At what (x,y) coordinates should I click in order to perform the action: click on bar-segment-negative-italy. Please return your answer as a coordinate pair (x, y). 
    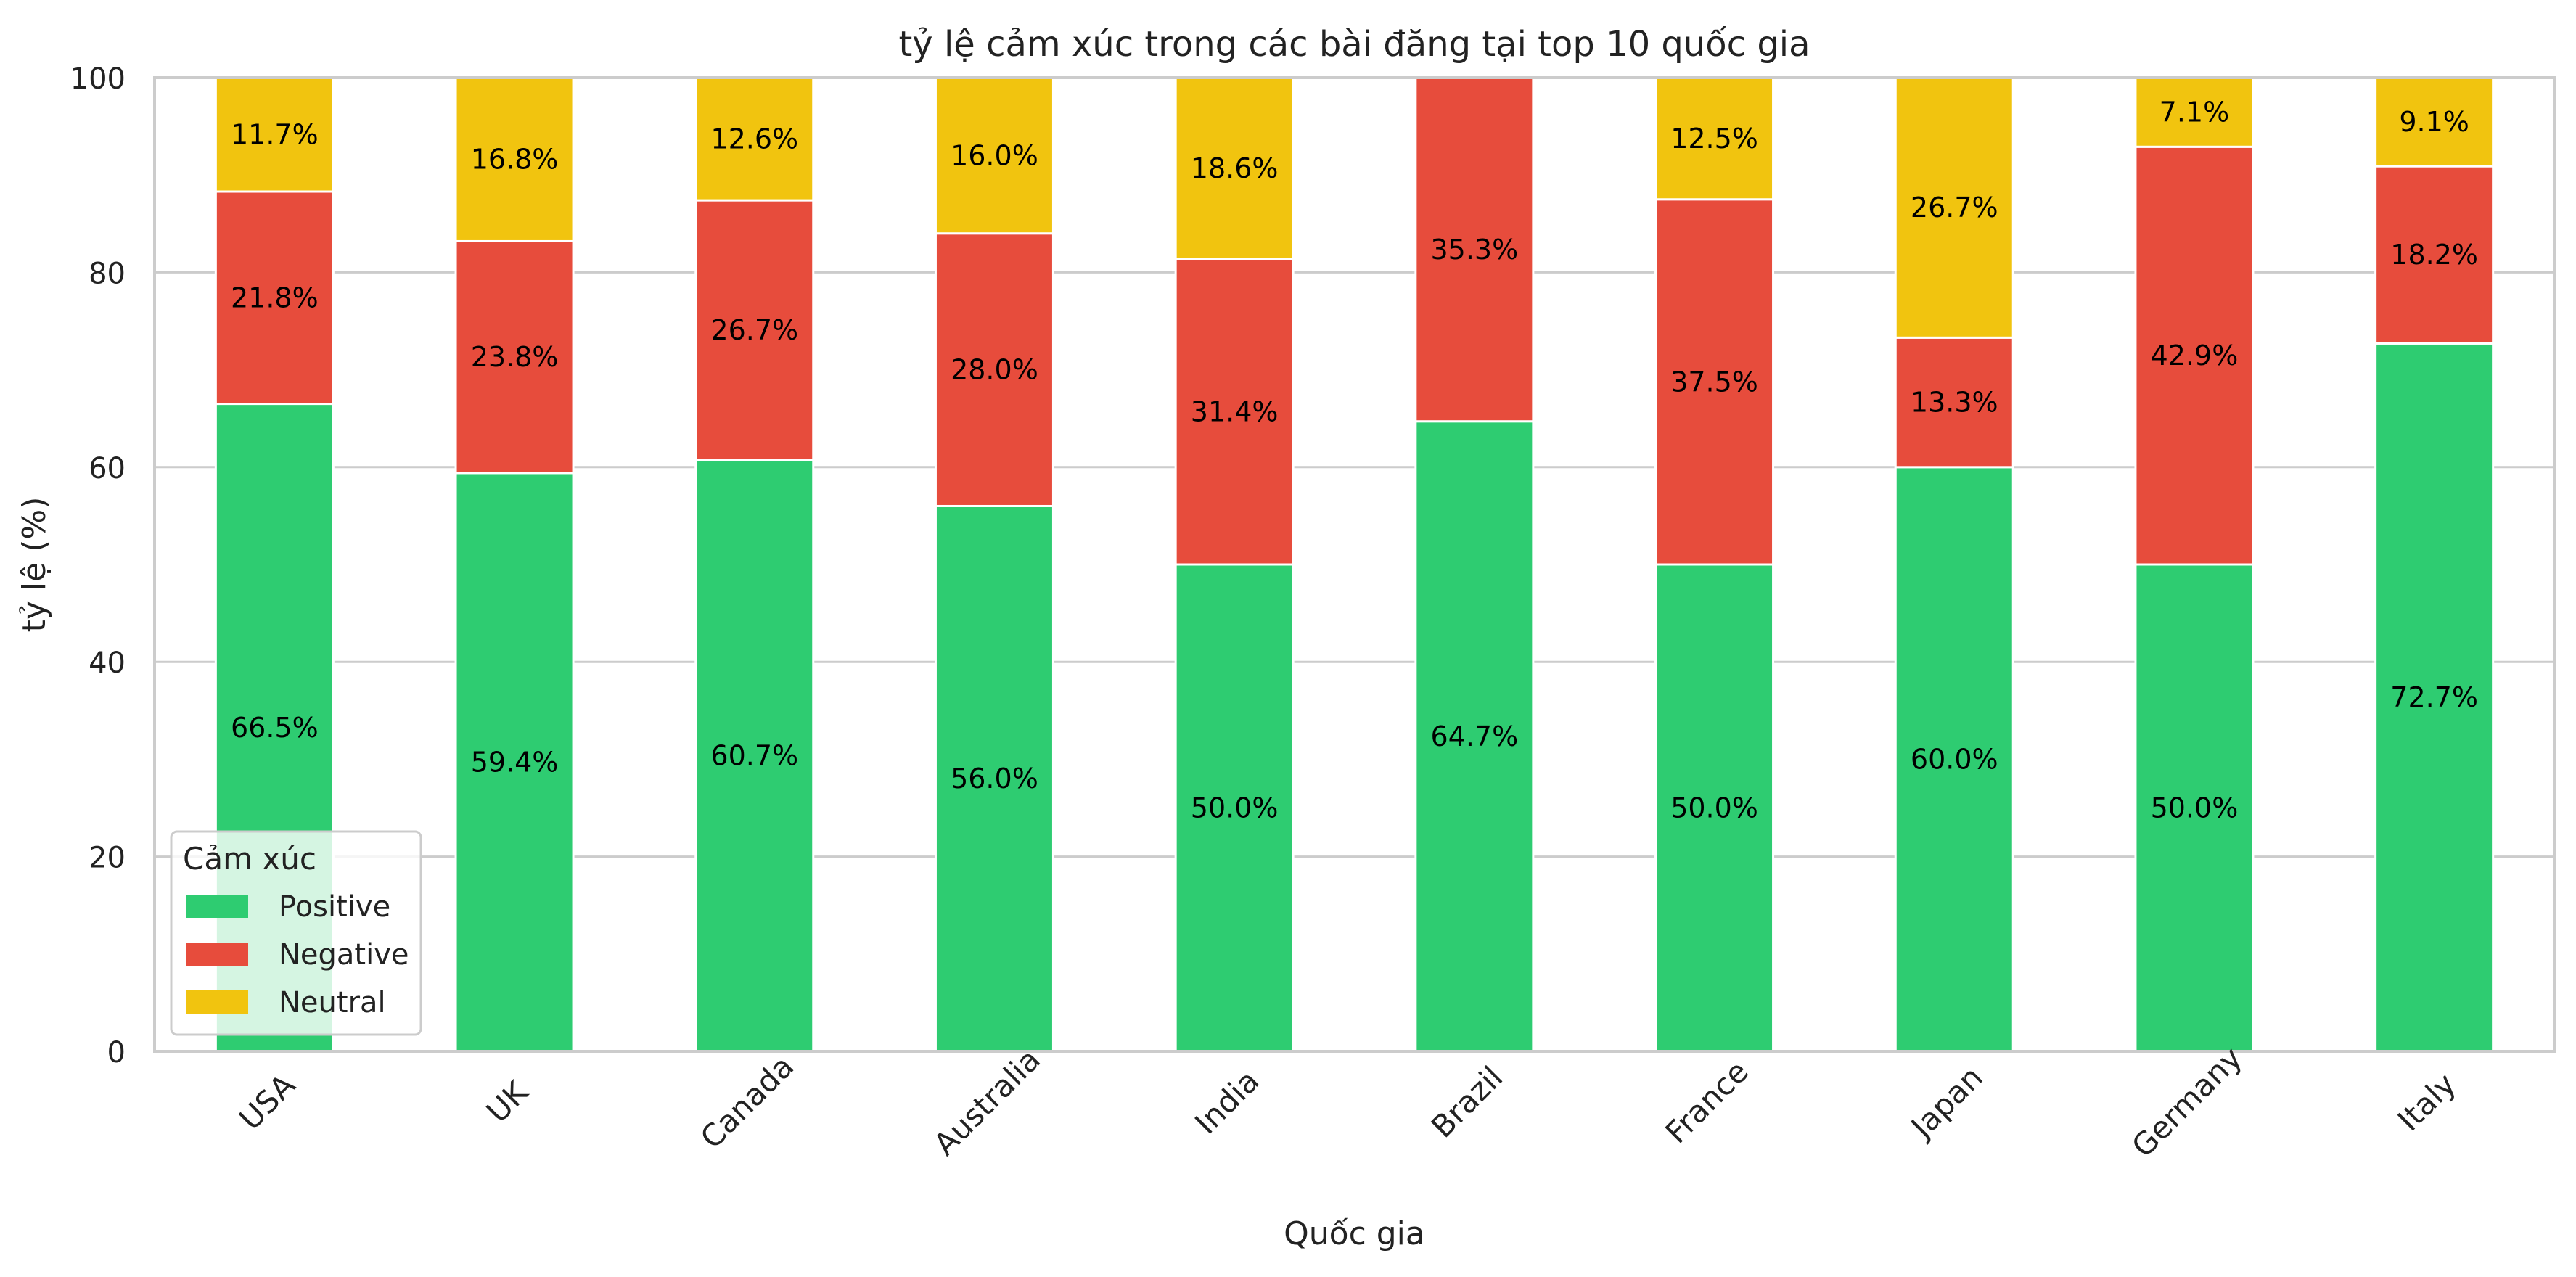
    Looking at the image, I should click on (2434, 255).